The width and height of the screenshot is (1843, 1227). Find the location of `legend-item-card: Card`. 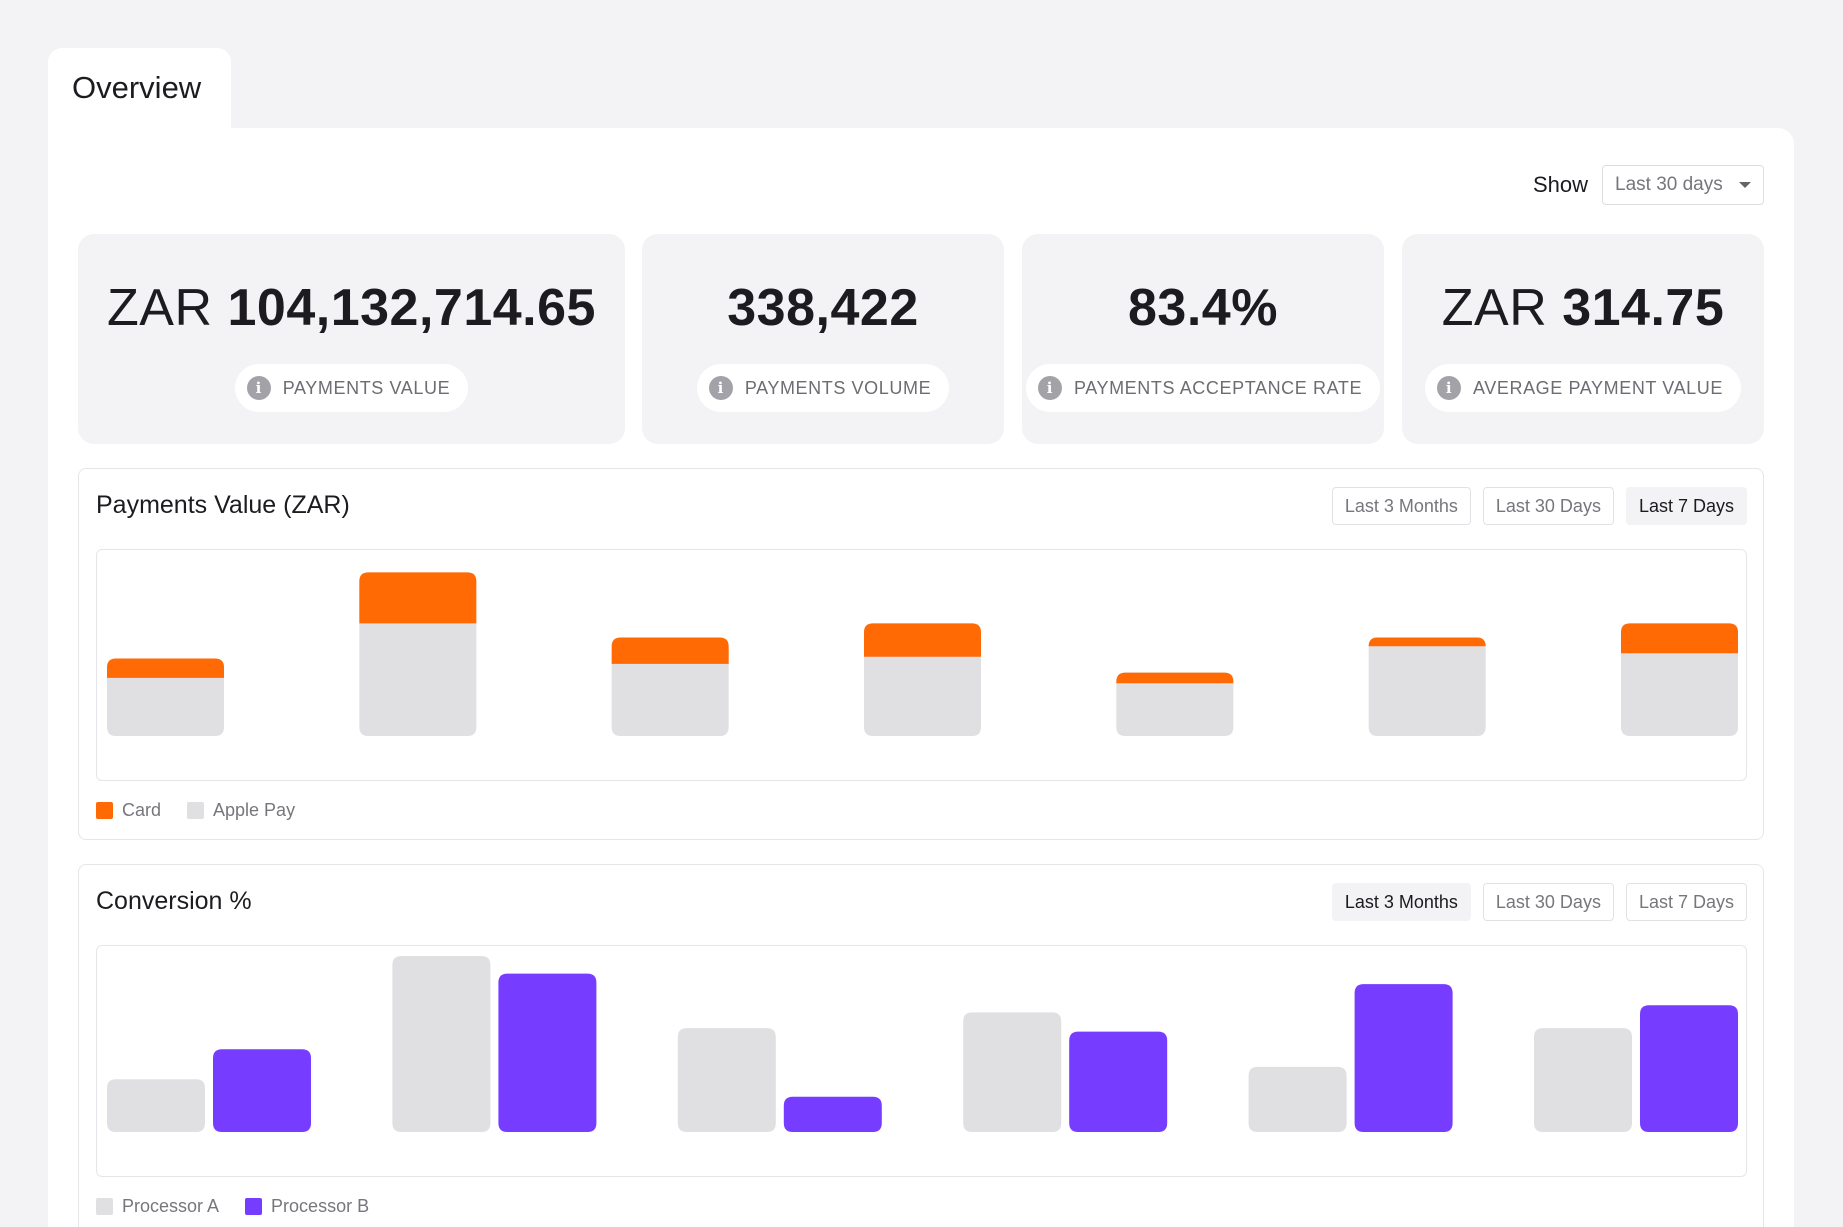

legend-item-card: Card is located at coordinates (128, 810).